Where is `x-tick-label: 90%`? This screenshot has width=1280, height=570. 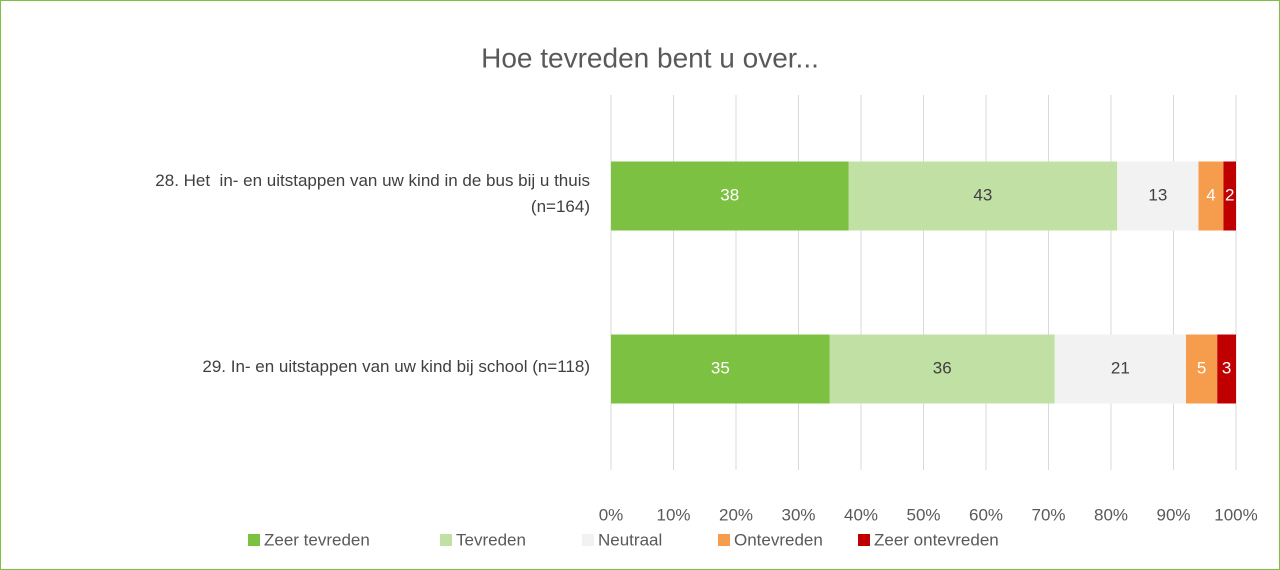
x-tick-label: 90% is located at coordinates (1173, 514).